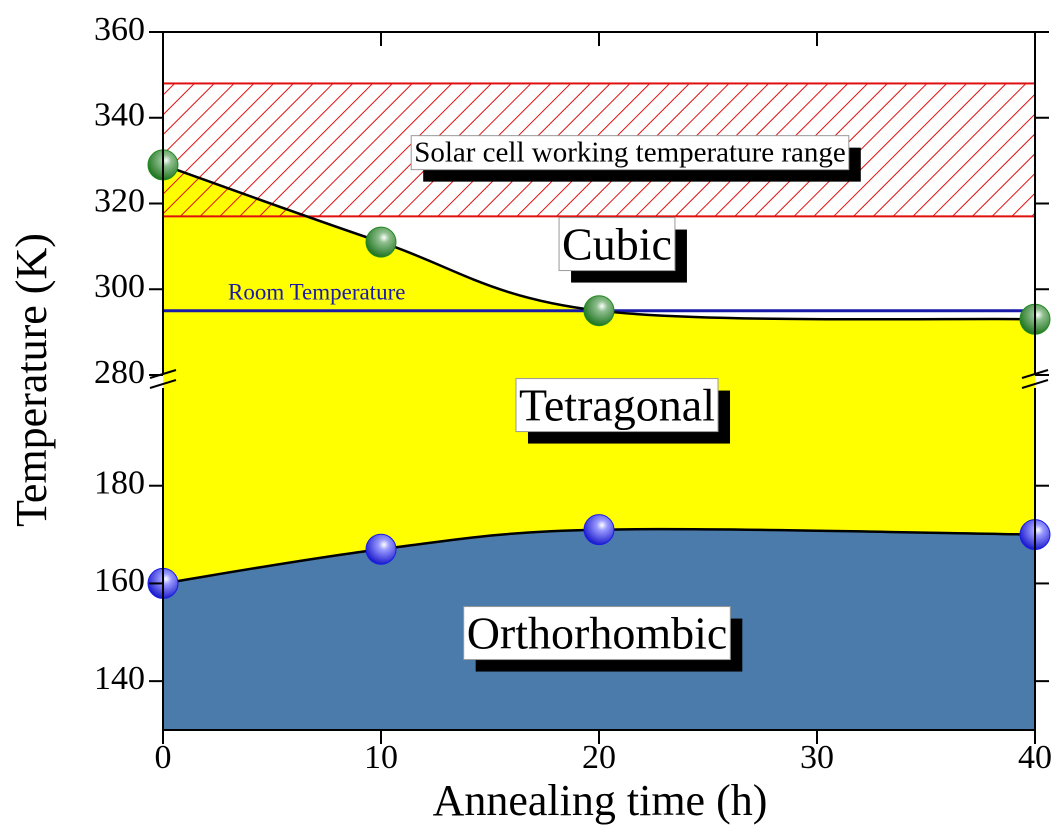  I want to click on x-tick-label: 40, so click(1035, 757).